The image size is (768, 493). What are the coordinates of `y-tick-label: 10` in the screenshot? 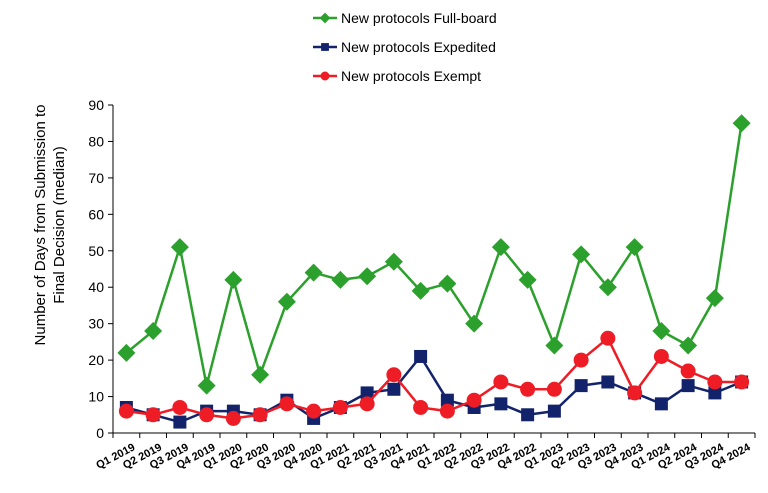 It's located at (96, 397).